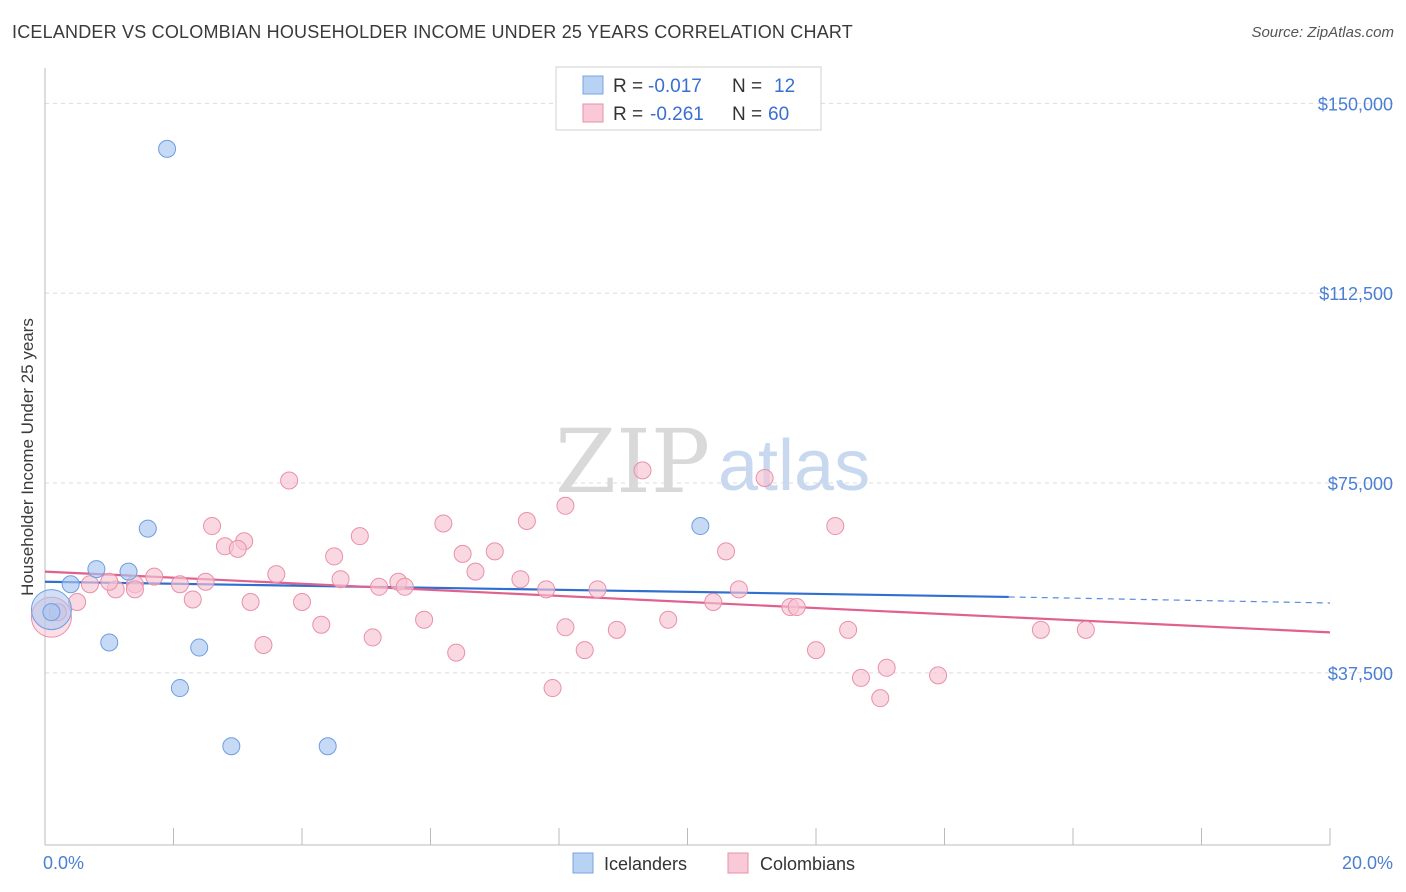 Image resolution: width=1406 pixels, height=892 pixels. Describe the element at coordinates (1360, 674) in the screenshot. I see `y-tick-label-3: $37,500` at that location.